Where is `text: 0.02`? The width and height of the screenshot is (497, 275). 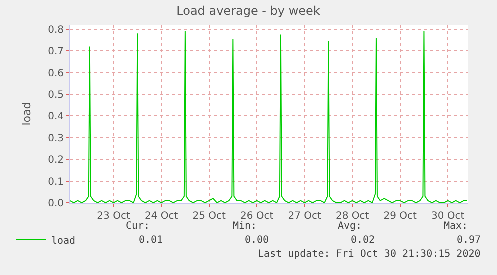
text: 0.02 is located at coordinates (363, 240).